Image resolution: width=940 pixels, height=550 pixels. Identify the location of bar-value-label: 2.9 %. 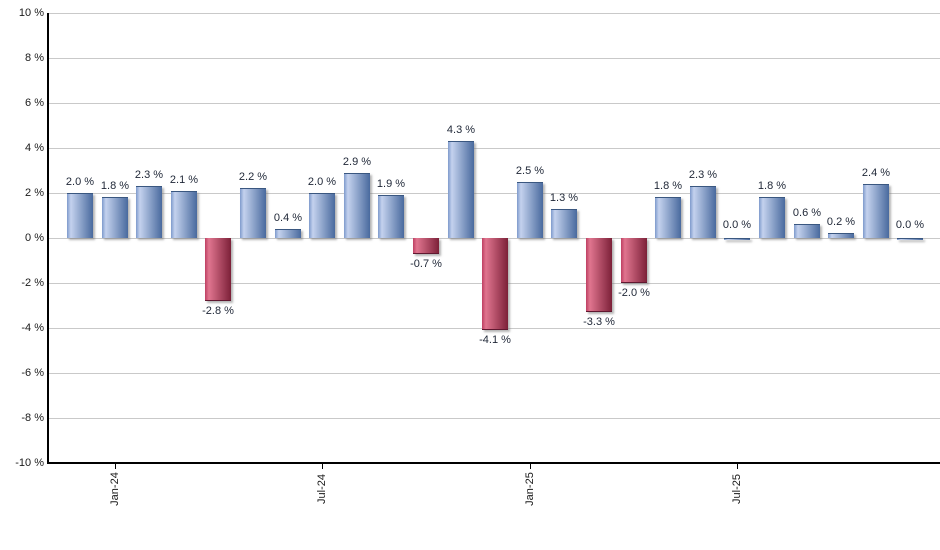
(357, 162).